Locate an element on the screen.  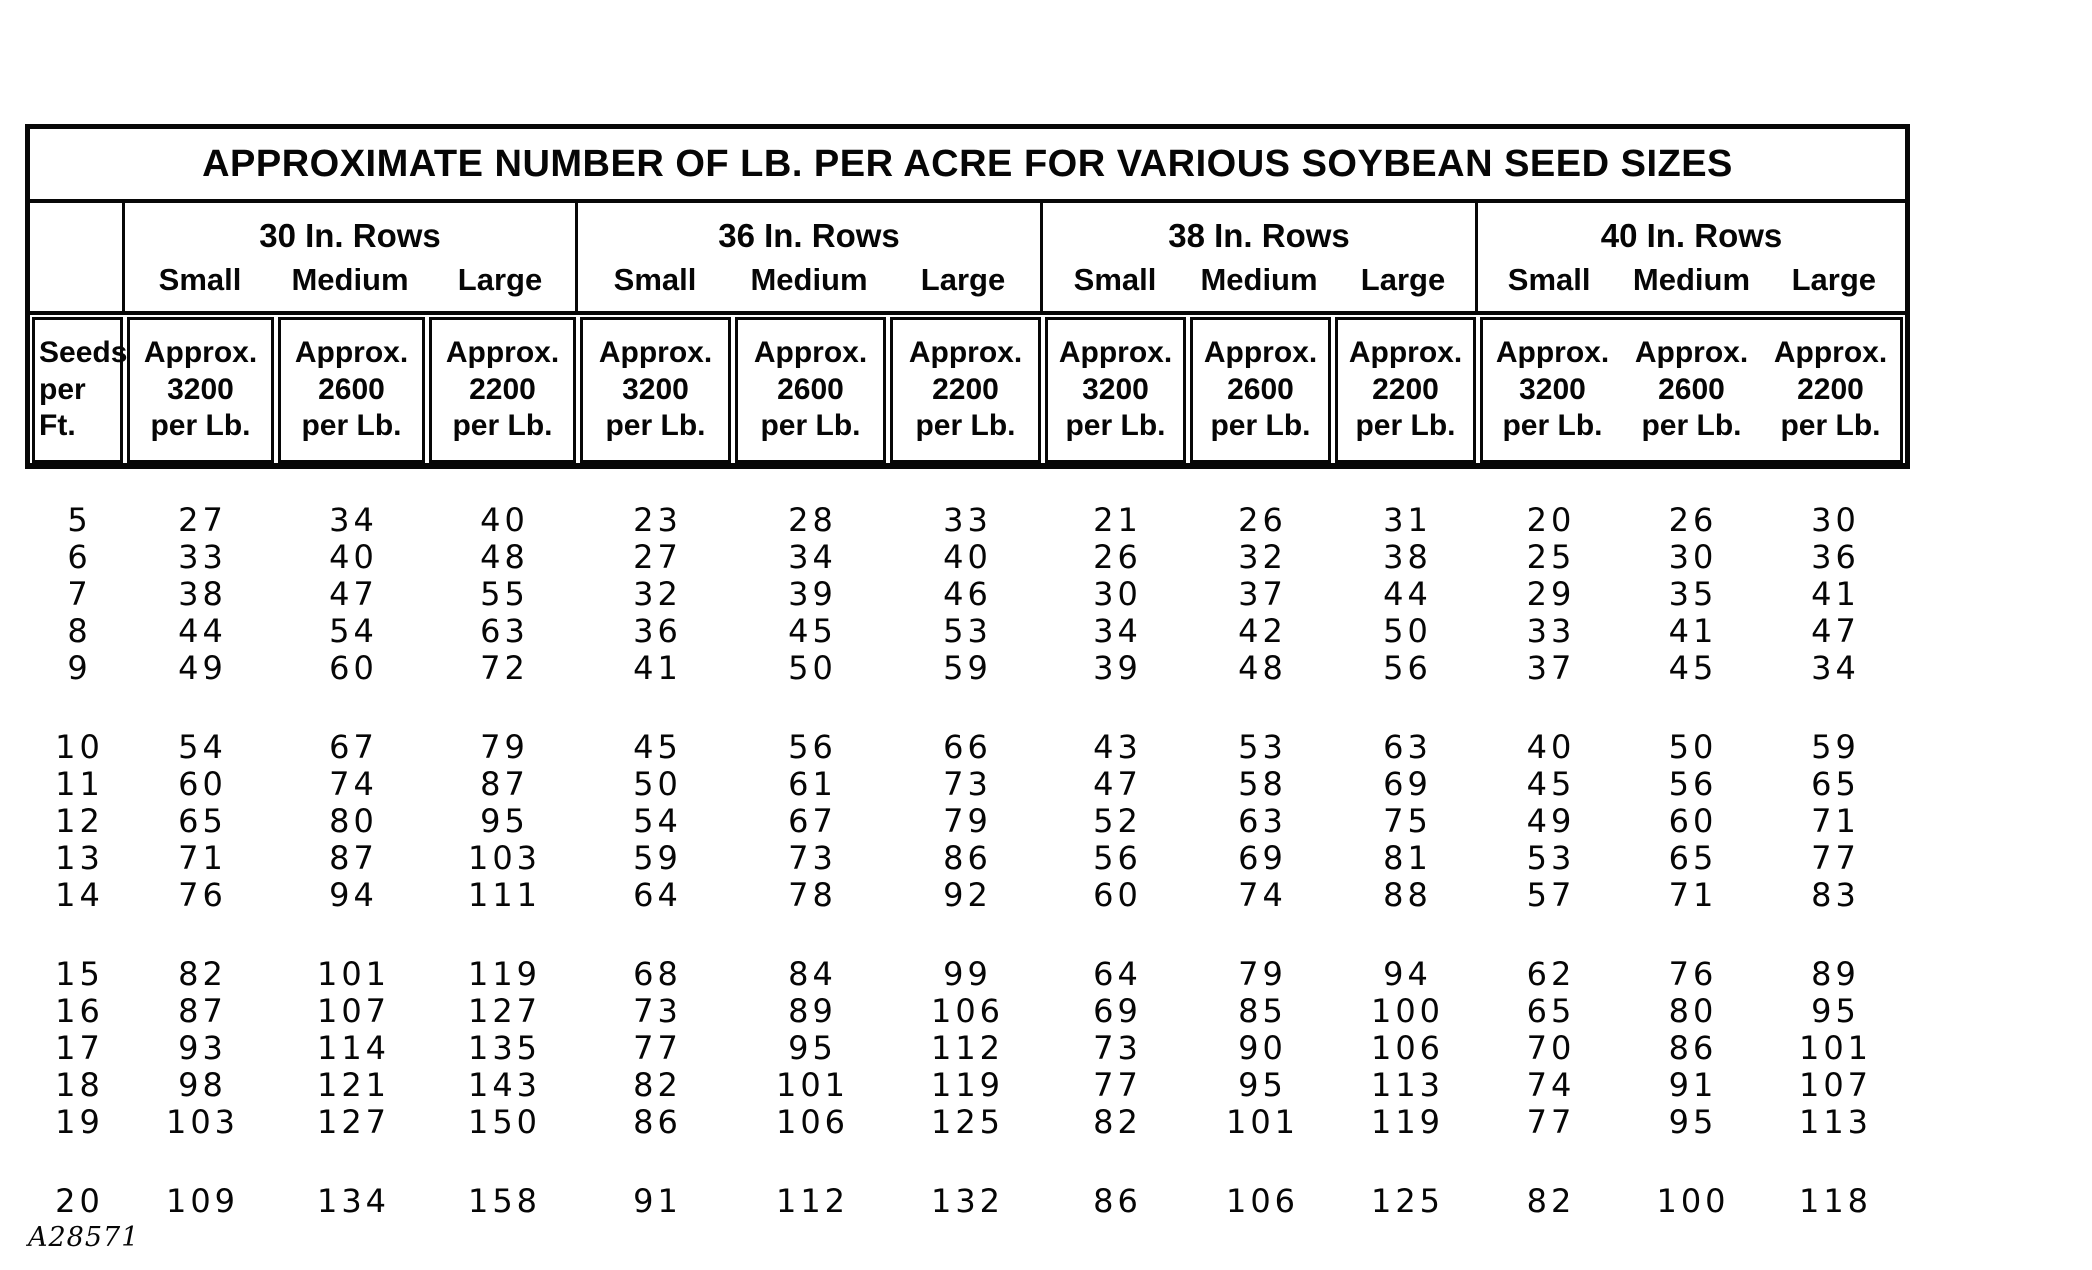
value-cell: 32 is located at coordinates (1262, 557).